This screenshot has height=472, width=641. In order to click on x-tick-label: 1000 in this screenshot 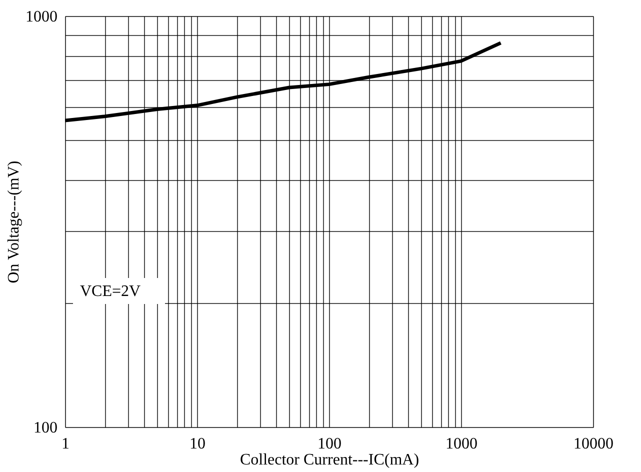, I will do `click(462, 444)`.